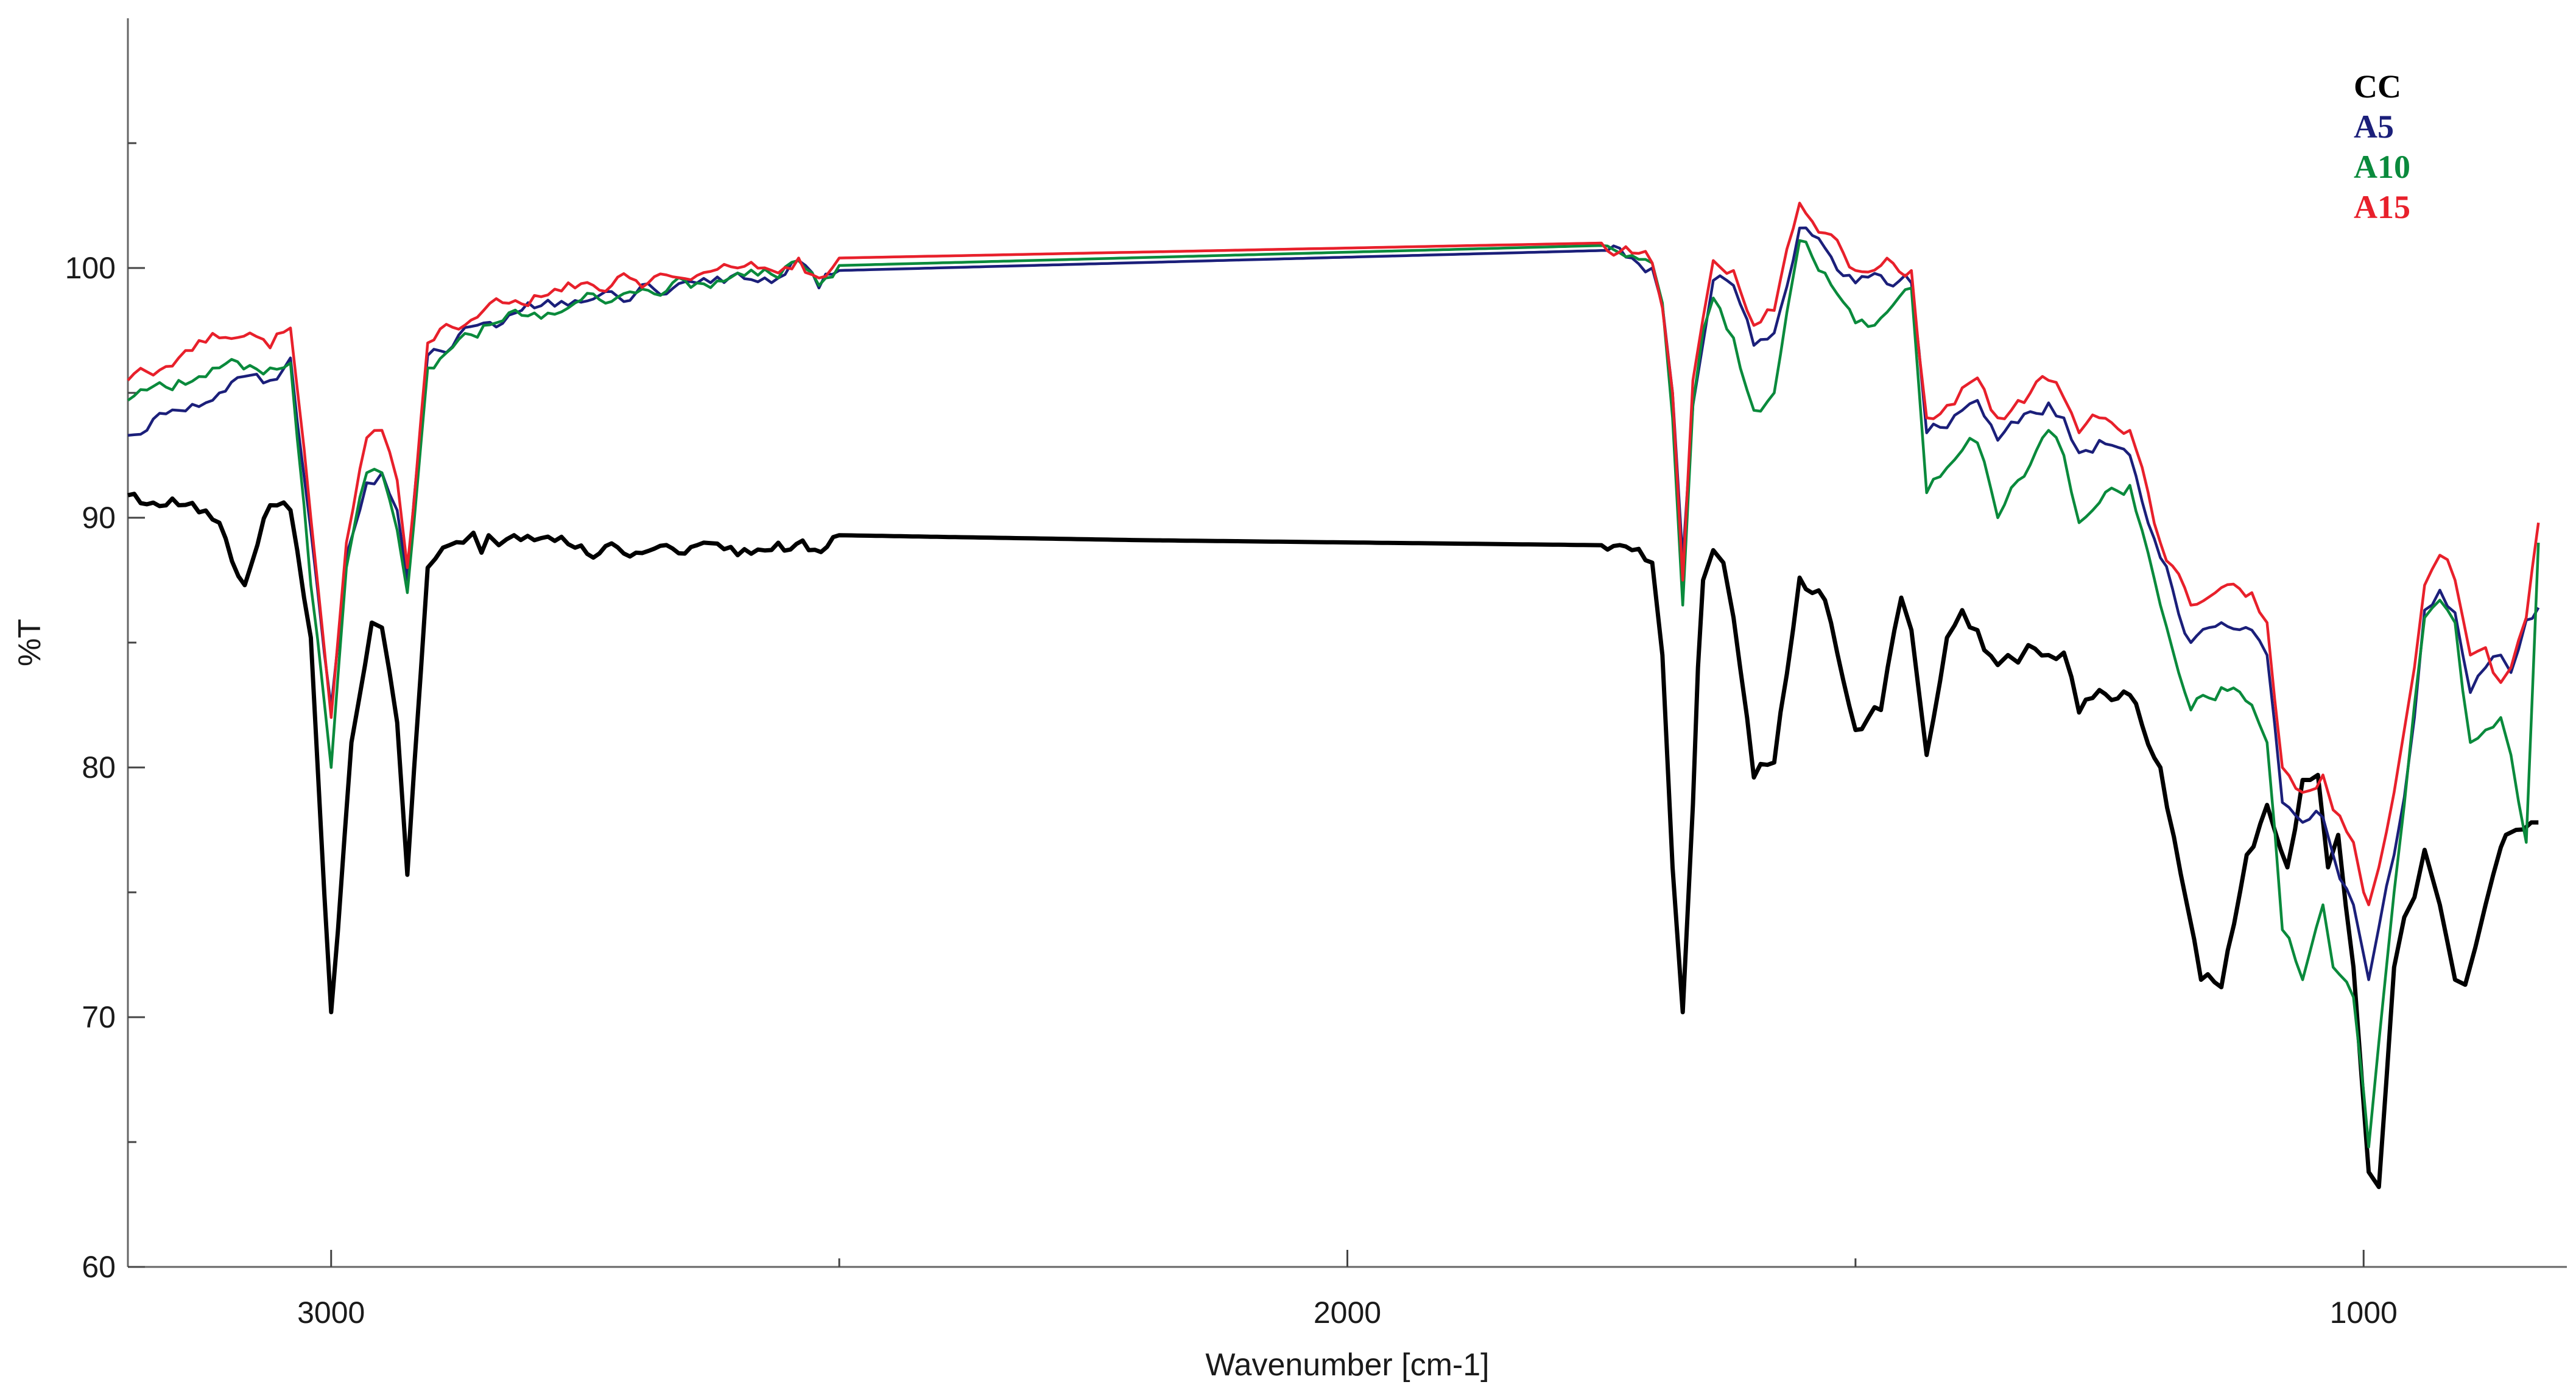 Image resolution: width=2576 pixels, height=1393 pixels. I want to click on y-tick-label: 60, so click(99, 1267).